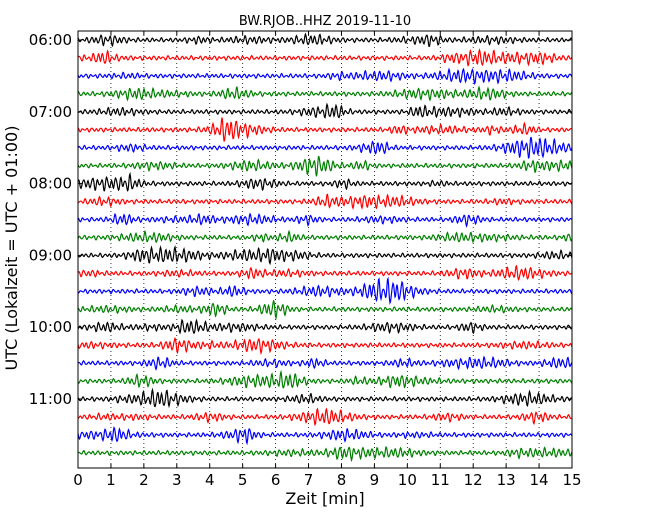  I want to click on x-tick-label: 5, so click(243, 480).